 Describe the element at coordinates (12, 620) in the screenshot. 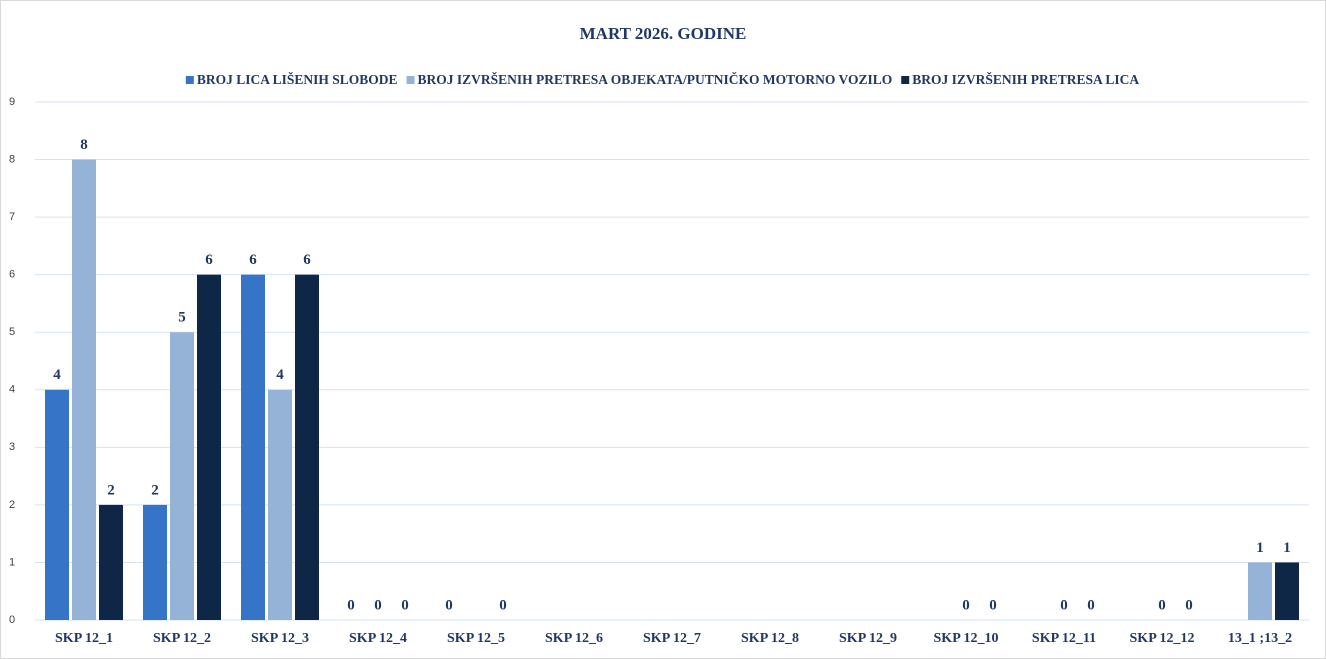

I see `y-tick-label: 0` at that location.